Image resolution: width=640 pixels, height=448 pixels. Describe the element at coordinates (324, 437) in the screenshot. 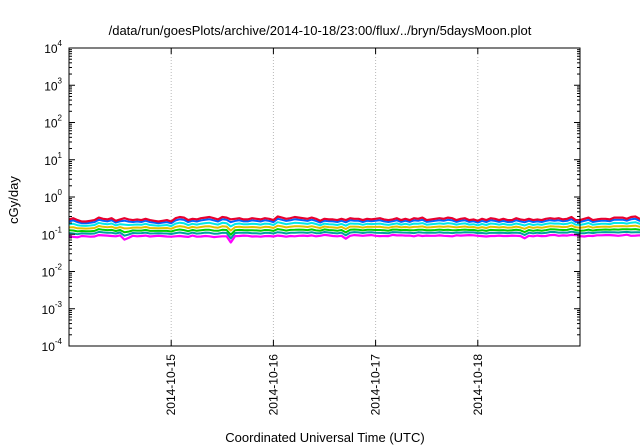

I see `x-axis-label: Coordinated Universal Time (UTC)` at that location.